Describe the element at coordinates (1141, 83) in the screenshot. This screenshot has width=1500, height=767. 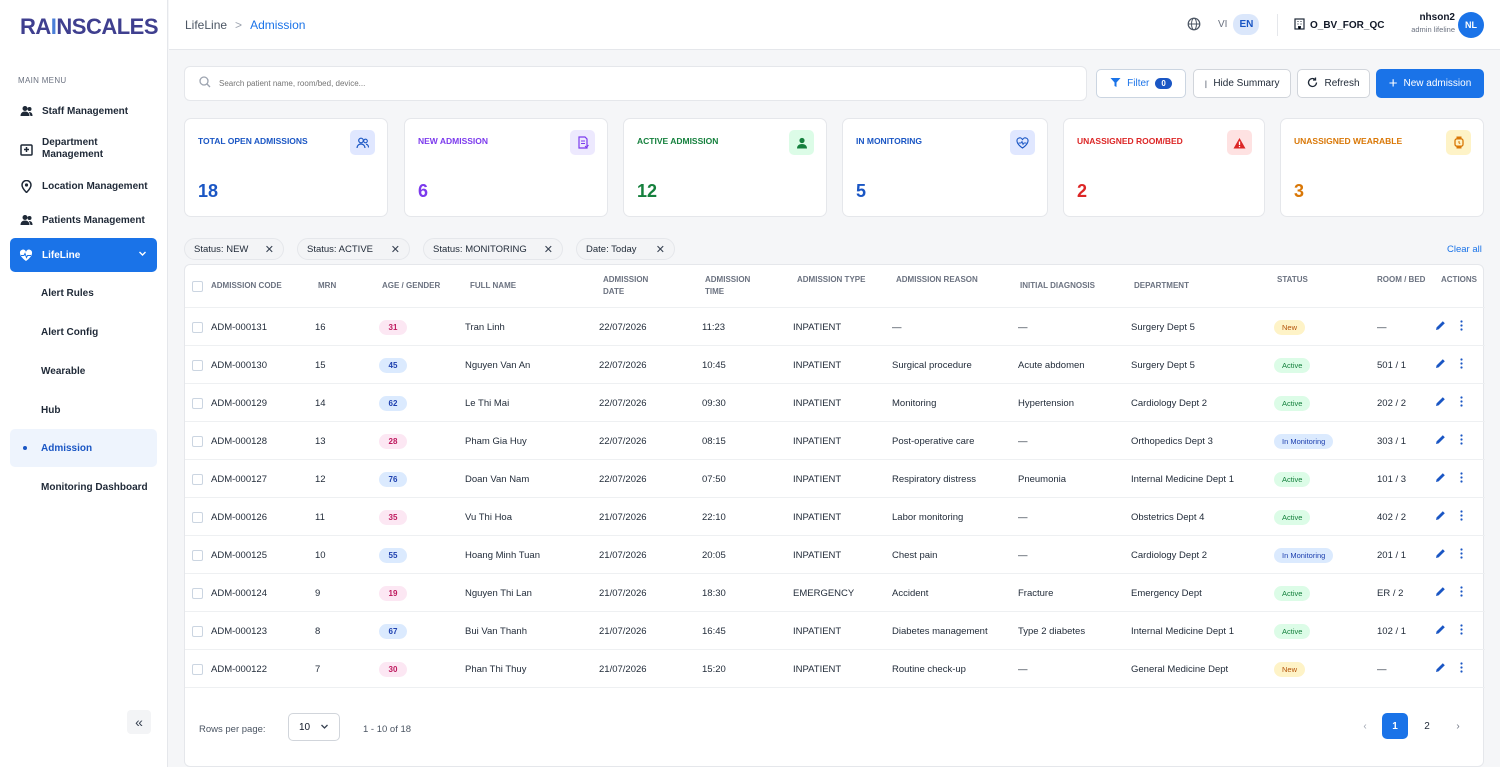
I see `filter-button: Filter 0` at that location.